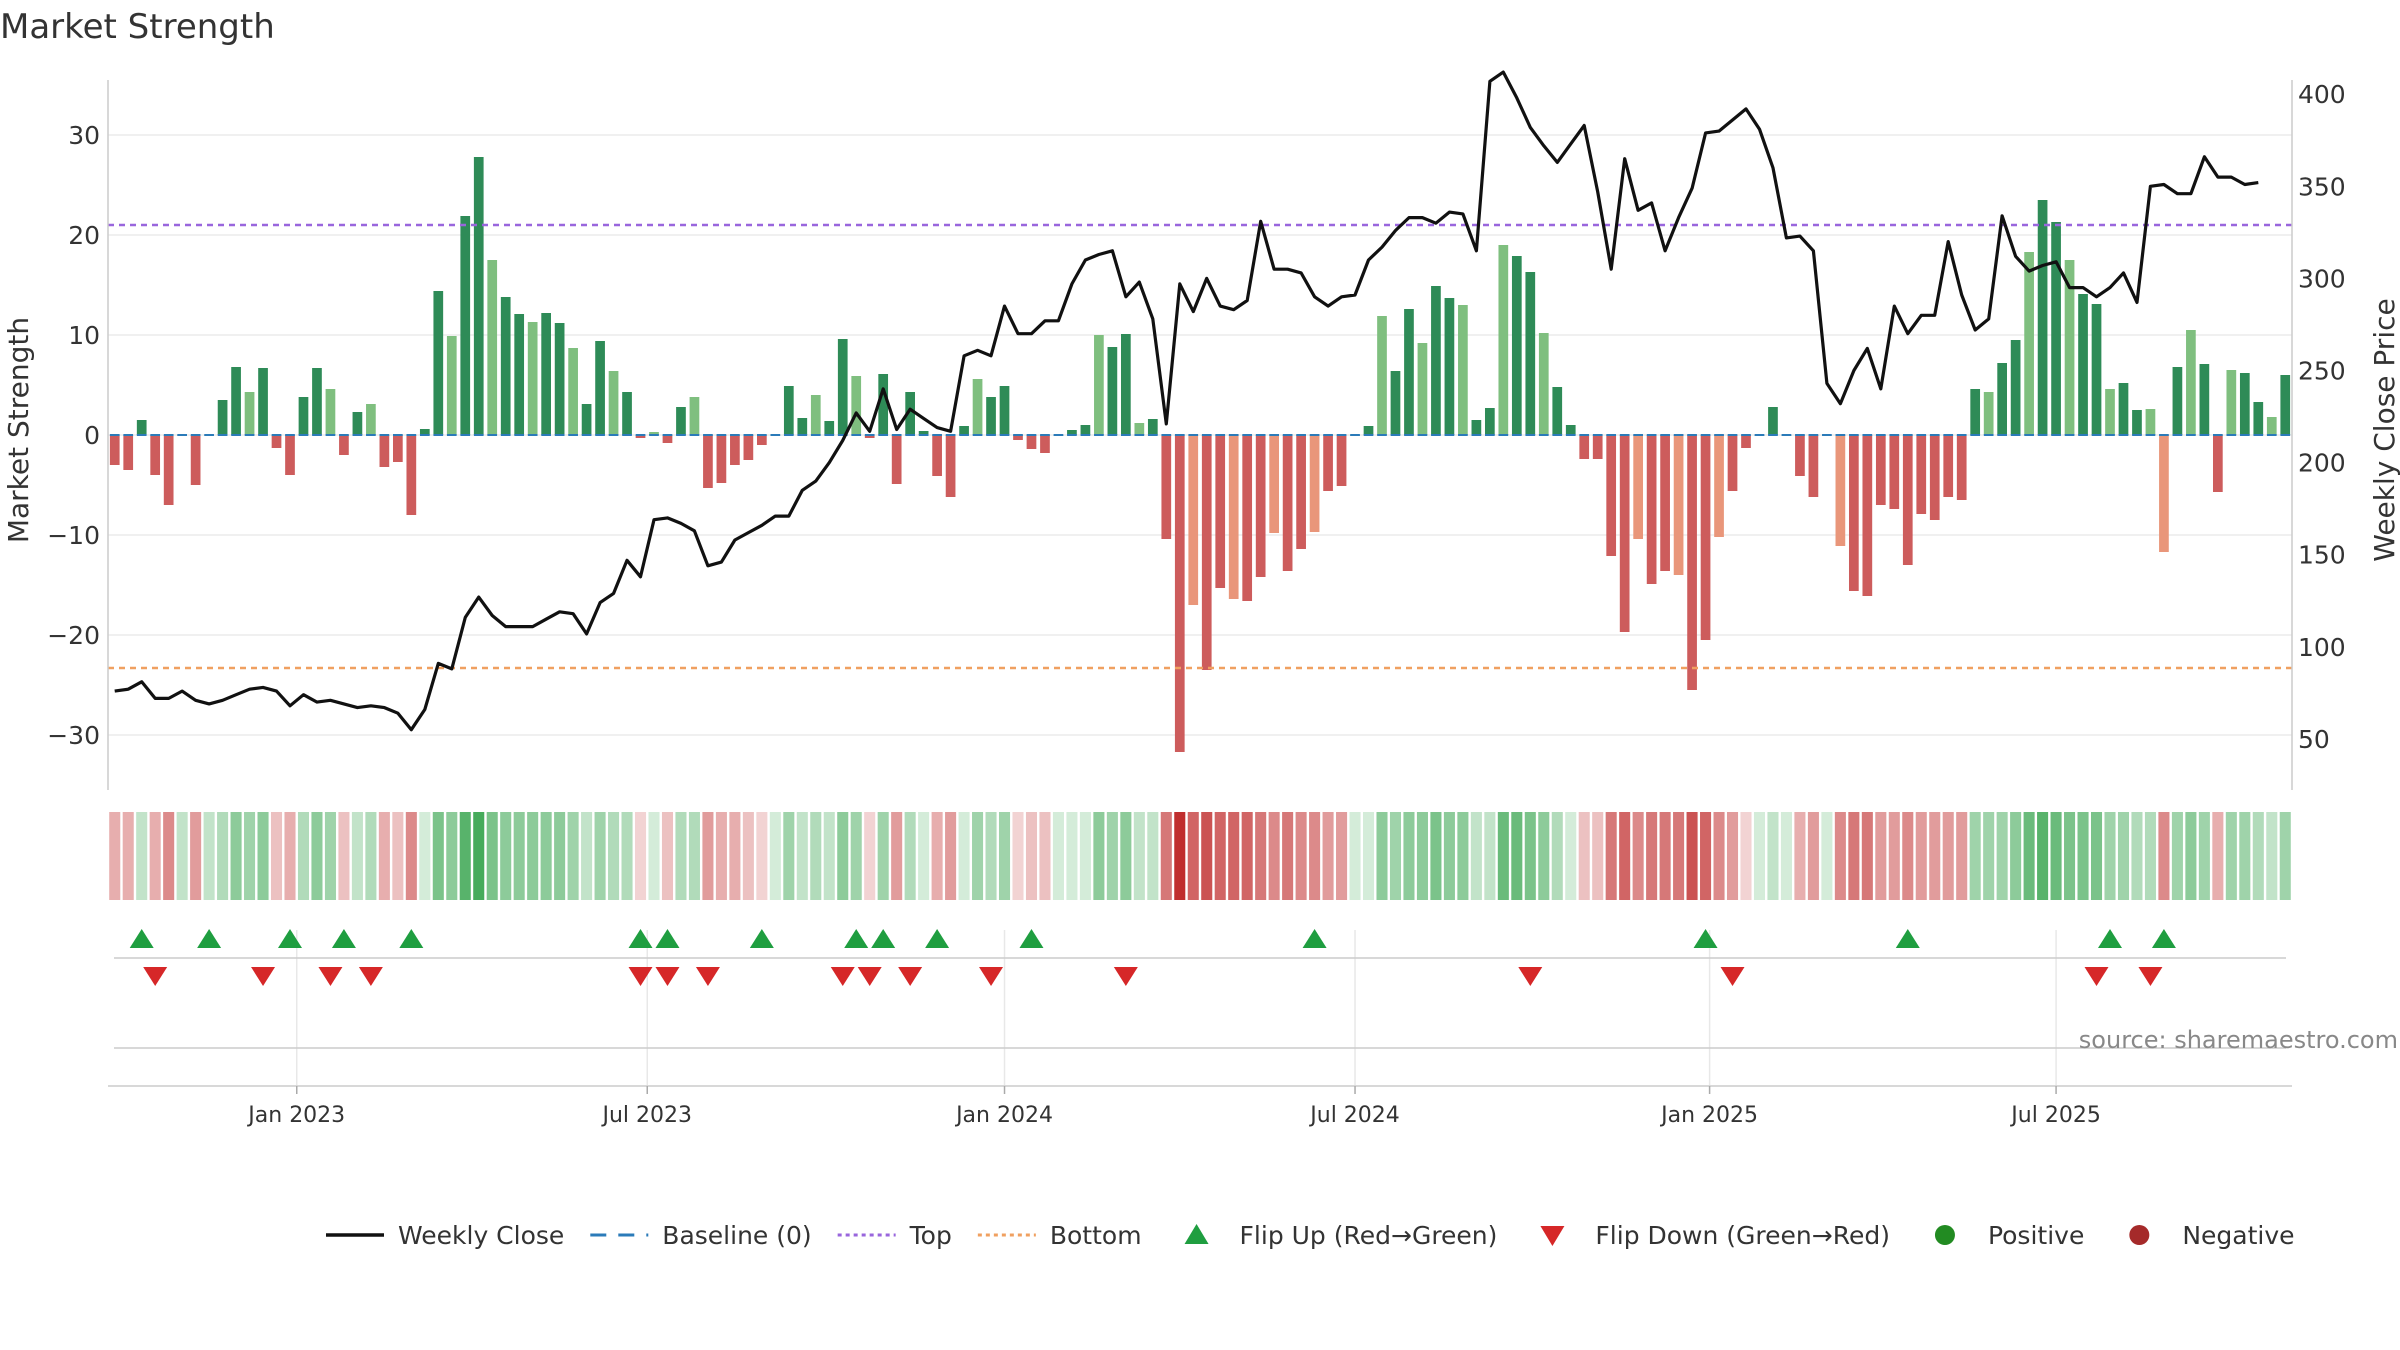 This screenshot has width=2400, height=1350. What do you see at coordinates (1742, 1235) in the screenshot?
I see `legend-label: Flip Down (Green→Red)` at bounding box center [1742, 1235].